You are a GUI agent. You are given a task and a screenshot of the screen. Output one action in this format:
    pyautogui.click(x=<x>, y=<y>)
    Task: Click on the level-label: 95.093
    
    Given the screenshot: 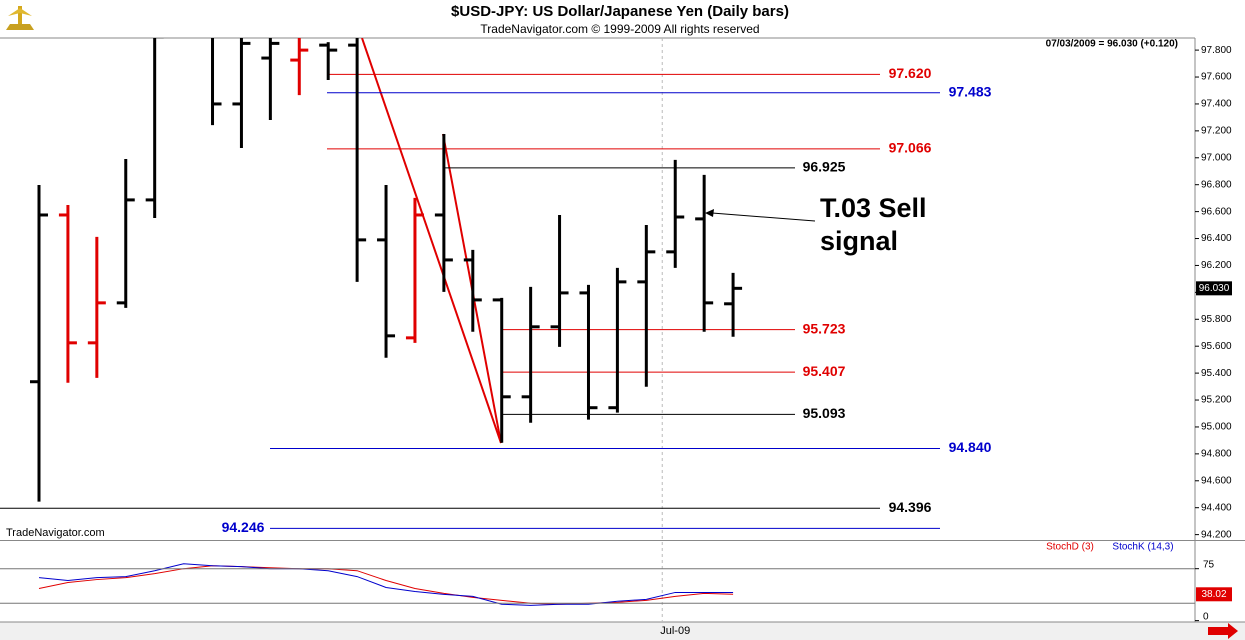 What is the action you would take?
    pyautogui.click(x=824, y=413)
    